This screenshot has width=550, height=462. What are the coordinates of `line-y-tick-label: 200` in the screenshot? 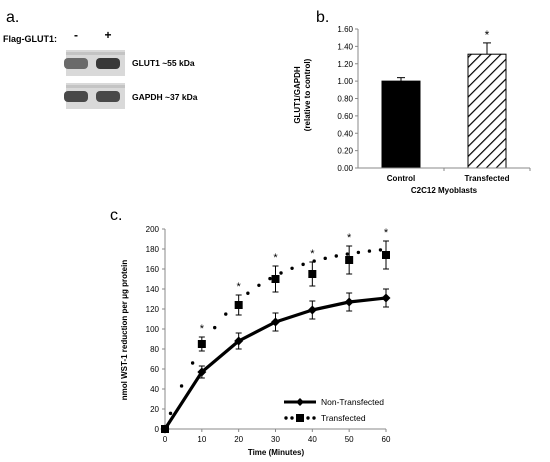 It's located at (153, 229).